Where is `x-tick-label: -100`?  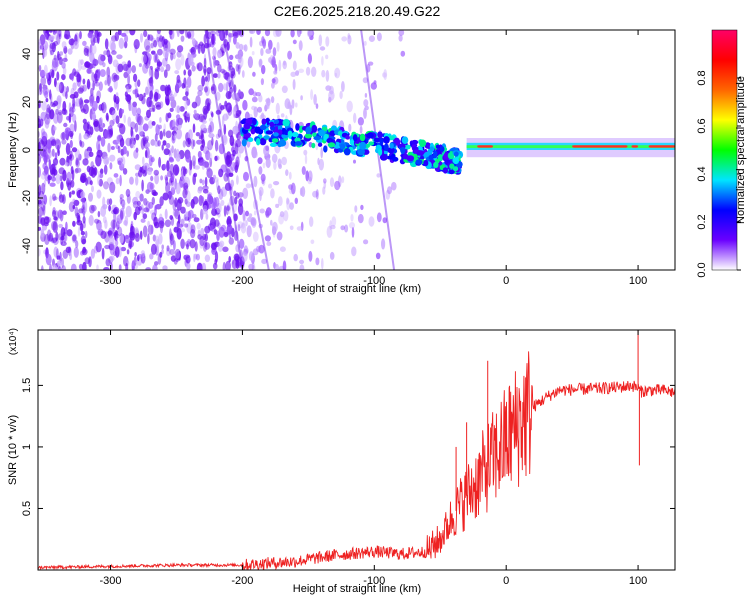
x-tick-label: -100 is located at coordinates (374, 581).